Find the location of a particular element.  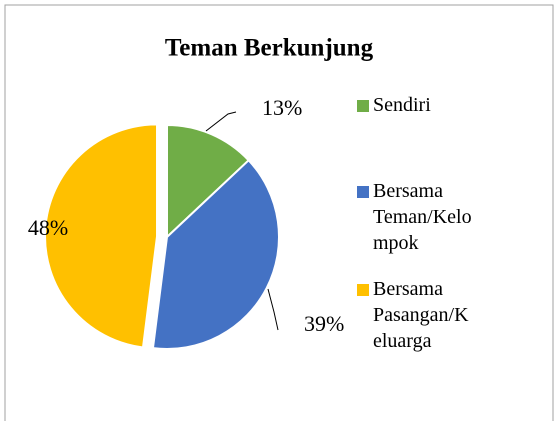

legend-label-line: Pasangan/K is located at coordinates (421, 315).